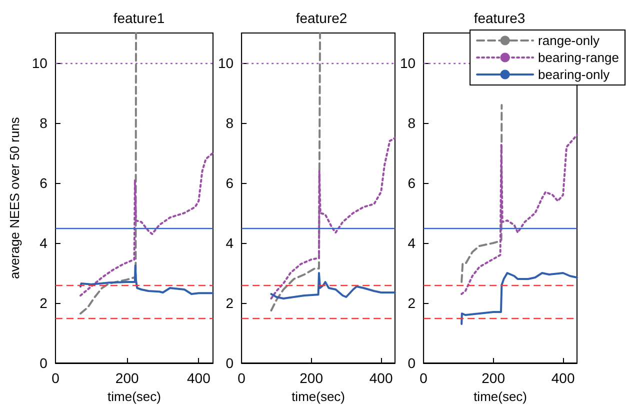 This screenshot has height=408, width=626. Describe the element at coordinates (579, 57) in the screenshot. I see `legend-label: bearing-range` at that location.